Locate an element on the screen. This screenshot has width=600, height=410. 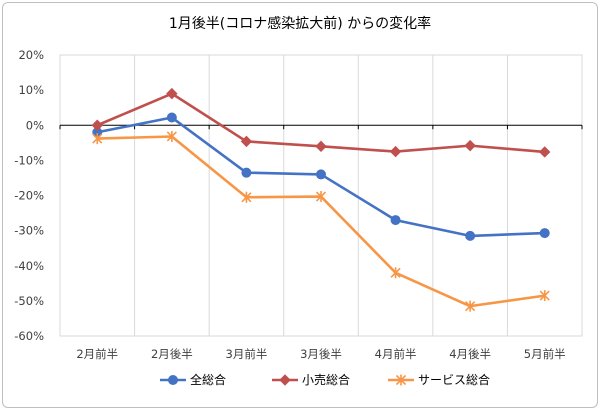
legend-item: 全総合 is located at coordinates (193, 379).